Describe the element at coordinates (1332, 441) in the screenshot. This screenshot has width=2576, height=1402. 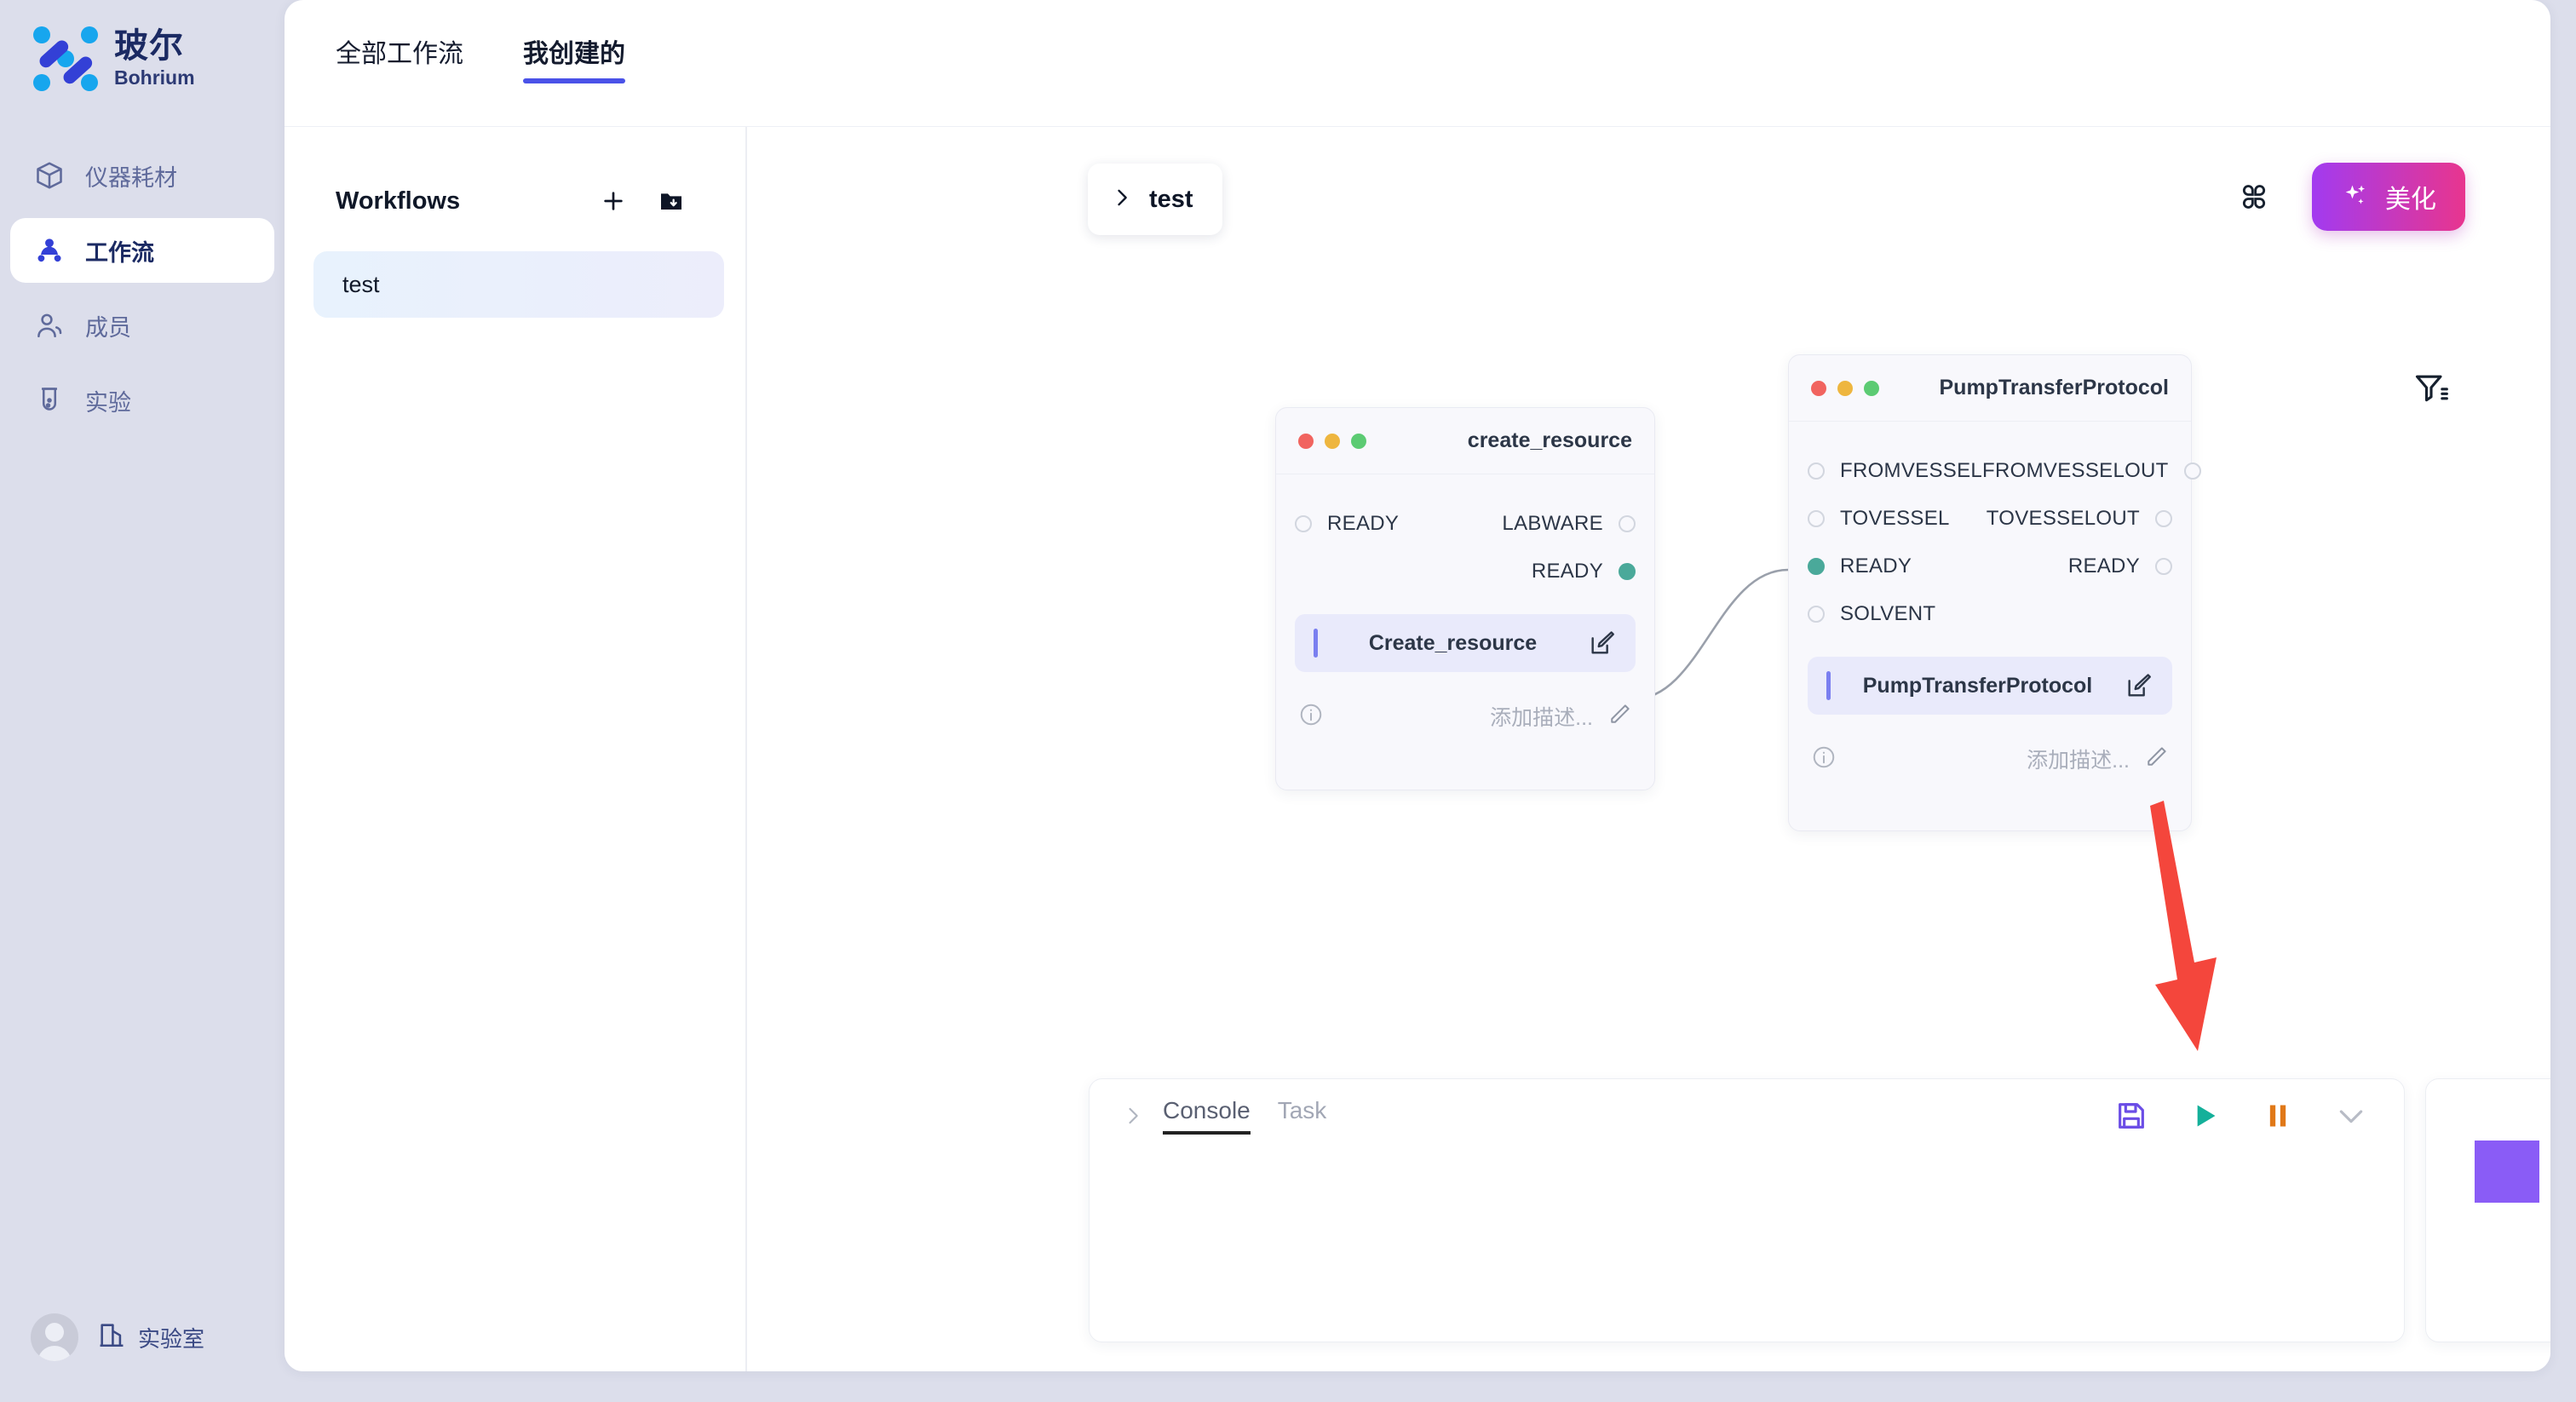
I see `window-dots` at that location.